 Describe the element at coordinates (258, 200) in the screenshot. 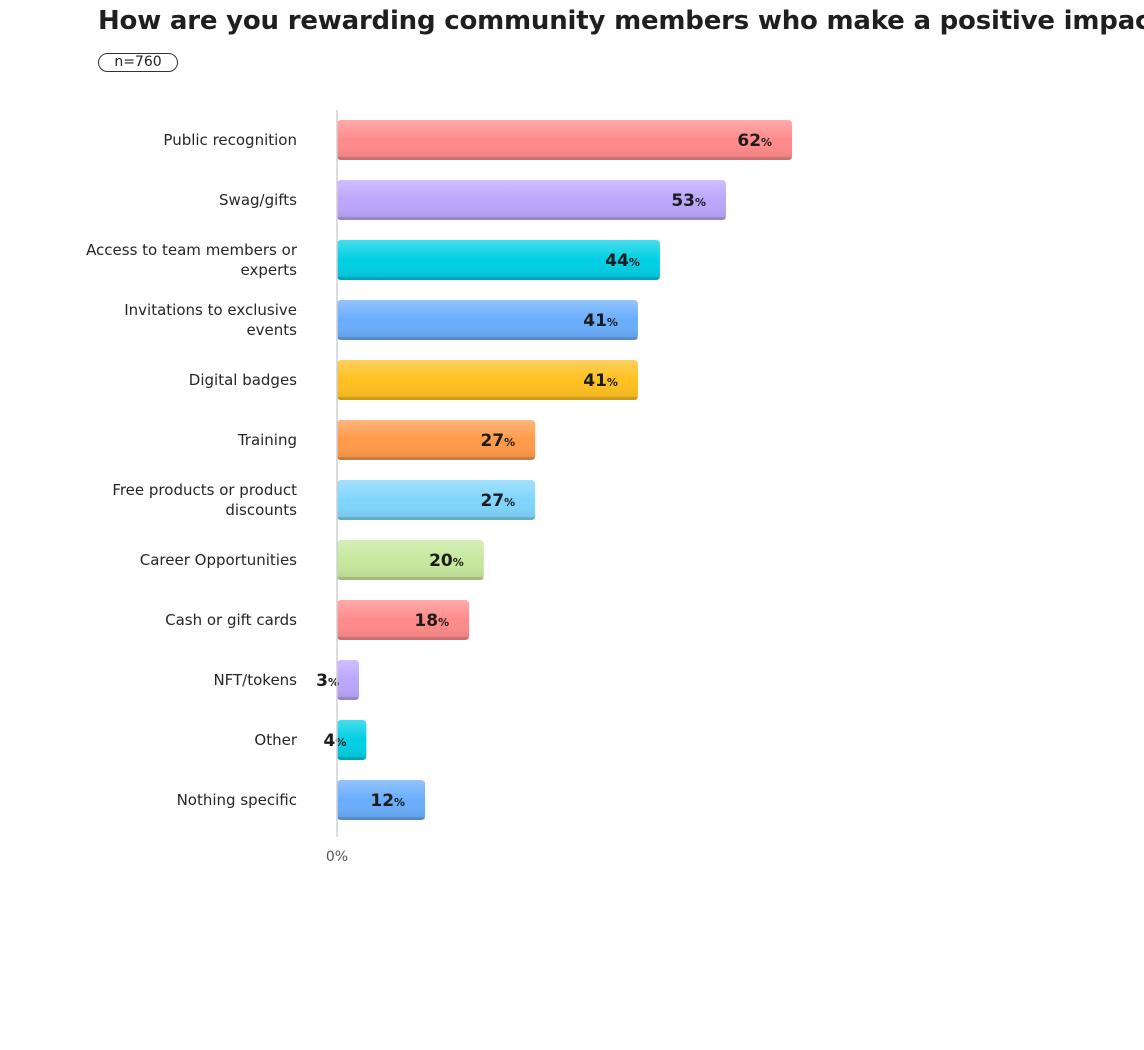

I see `category-label: Swag/gifts` at that location.